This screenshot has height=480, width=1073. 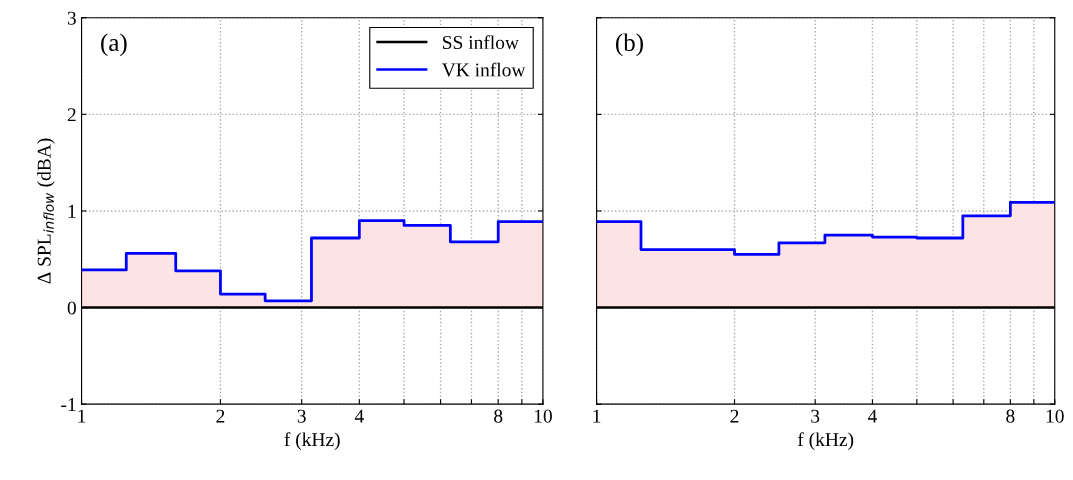 What do you see at coordinates (68, 404) in the screenshot?
I see `y-tick-label: -1` at bounding box center [68, 404].